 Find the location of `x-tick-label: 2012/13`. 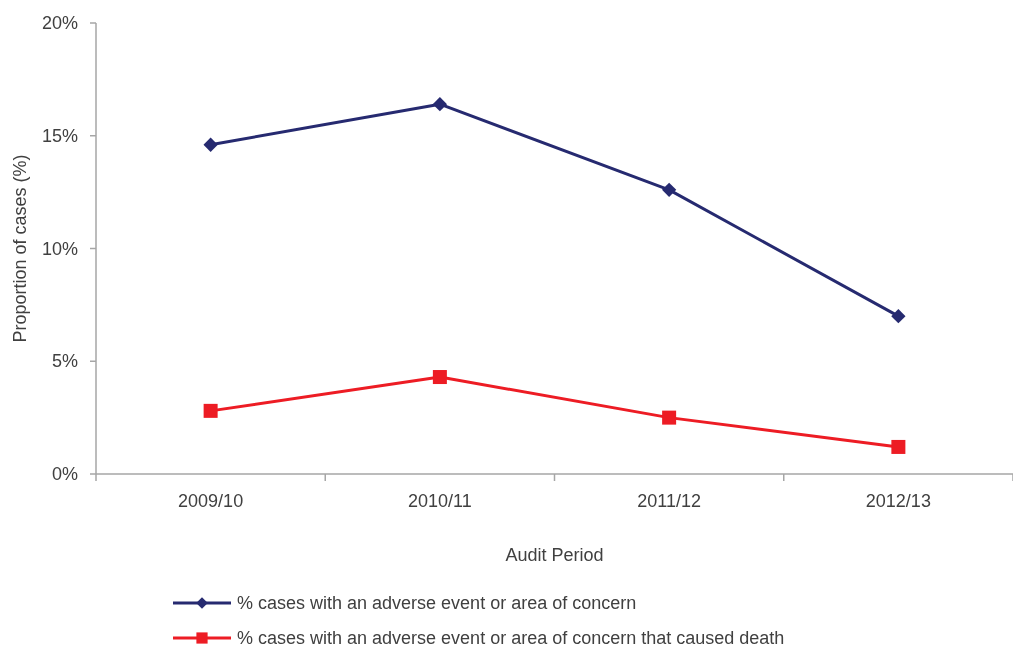

x-tick-label: 2012/13 is located at coordinates (898, 501).